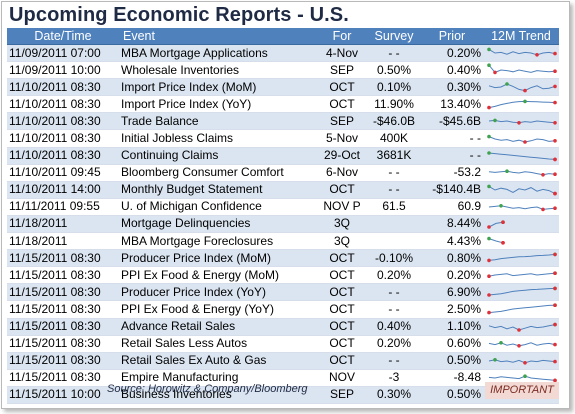 Image resolution: width=575 pixels, height=414 pixels. What do you see at coordinates (452, 121) in the screenshot?
I see `prior-cell: -$45.6B` at bounding box center [452, 121].